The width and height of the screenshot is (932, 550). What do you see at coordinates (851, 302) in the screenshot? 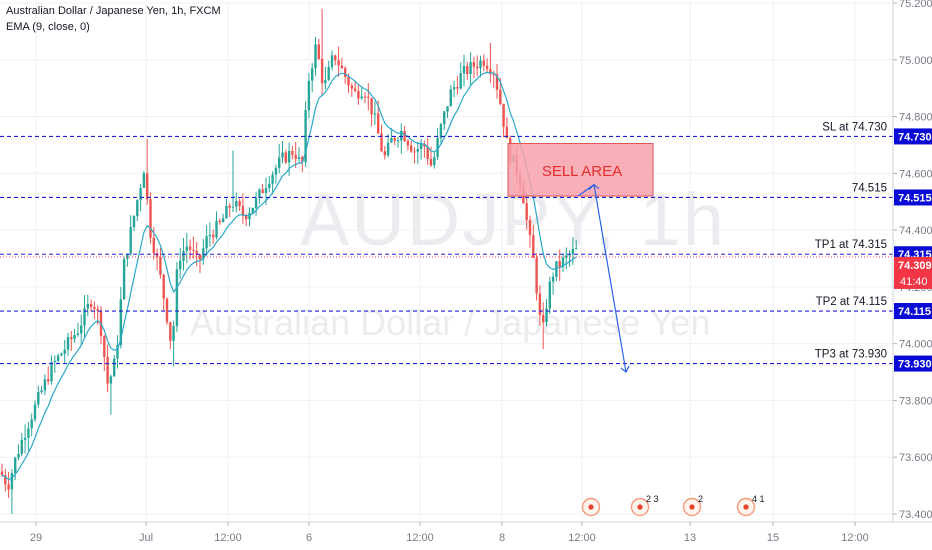
I see `level-label: TP2 at 74.115` at bounding box center [851, 302].